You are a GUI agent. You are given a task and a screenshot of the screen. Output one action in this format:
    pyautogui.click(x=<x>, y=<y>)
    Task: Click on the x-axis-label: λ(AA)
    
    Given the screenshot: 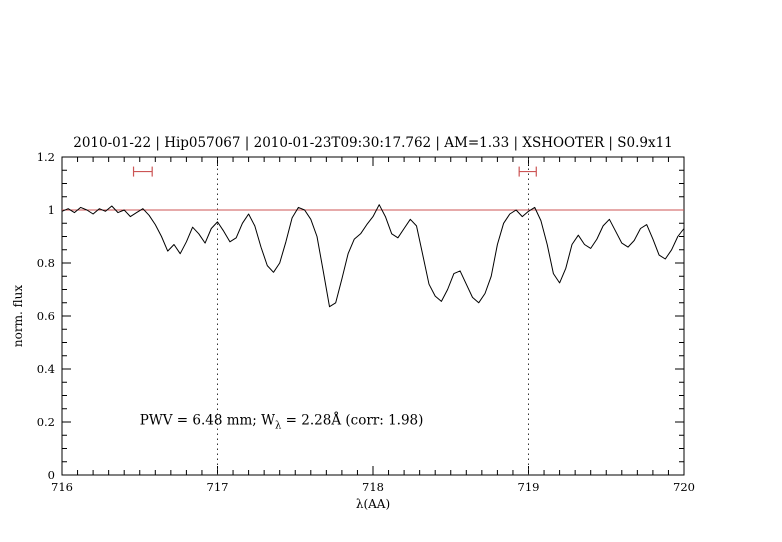 What is the action you would take?
    pyautogui.click(x=373, y=504)
    